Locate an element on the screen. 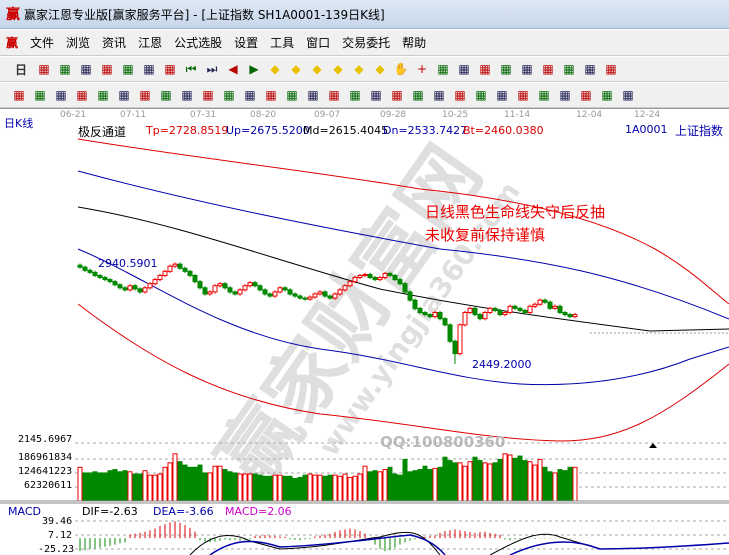 Image resolution: width=729 pixels, height=555 pixels. win-icon: ▦ is located at coordinates (355, 95).